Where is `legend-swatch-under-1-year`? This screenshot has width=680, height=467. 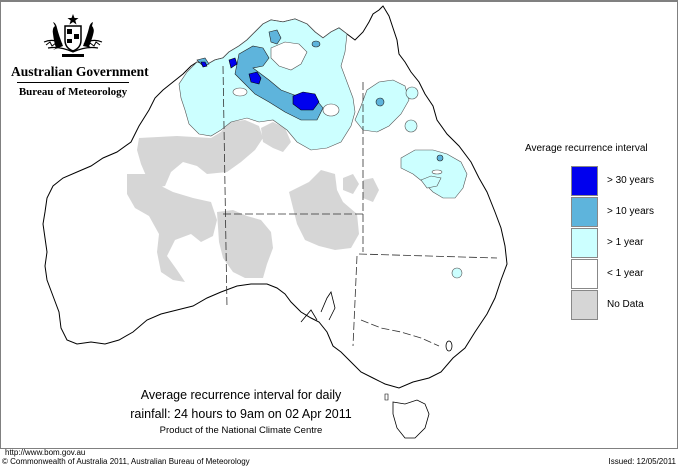 legend-swatch-under-1-year is located at coordinates (584, 274).